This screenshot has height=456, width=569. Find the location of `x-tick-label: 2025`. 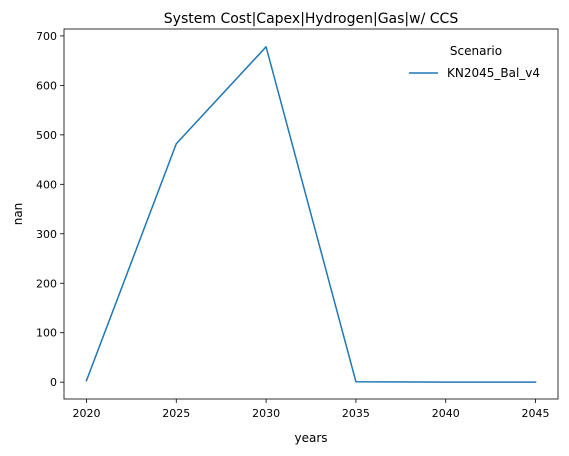

x-tick-label: 2025 is located at coordinates (176, 413).